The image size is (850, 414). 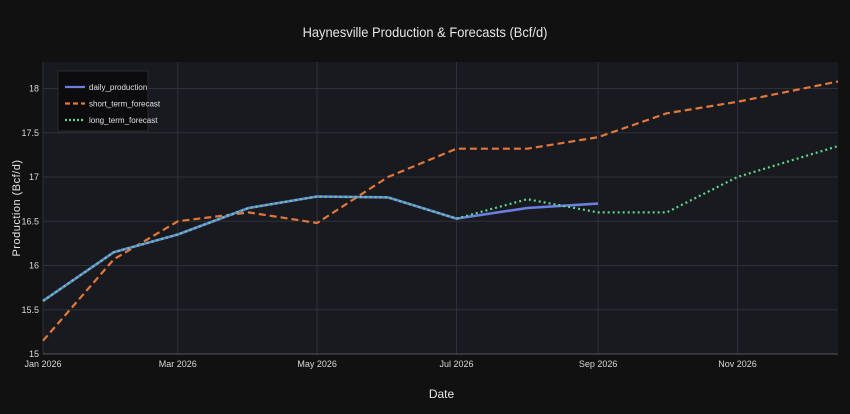 I want to click on y-tick-label: 16, so click(x=34, y=266).